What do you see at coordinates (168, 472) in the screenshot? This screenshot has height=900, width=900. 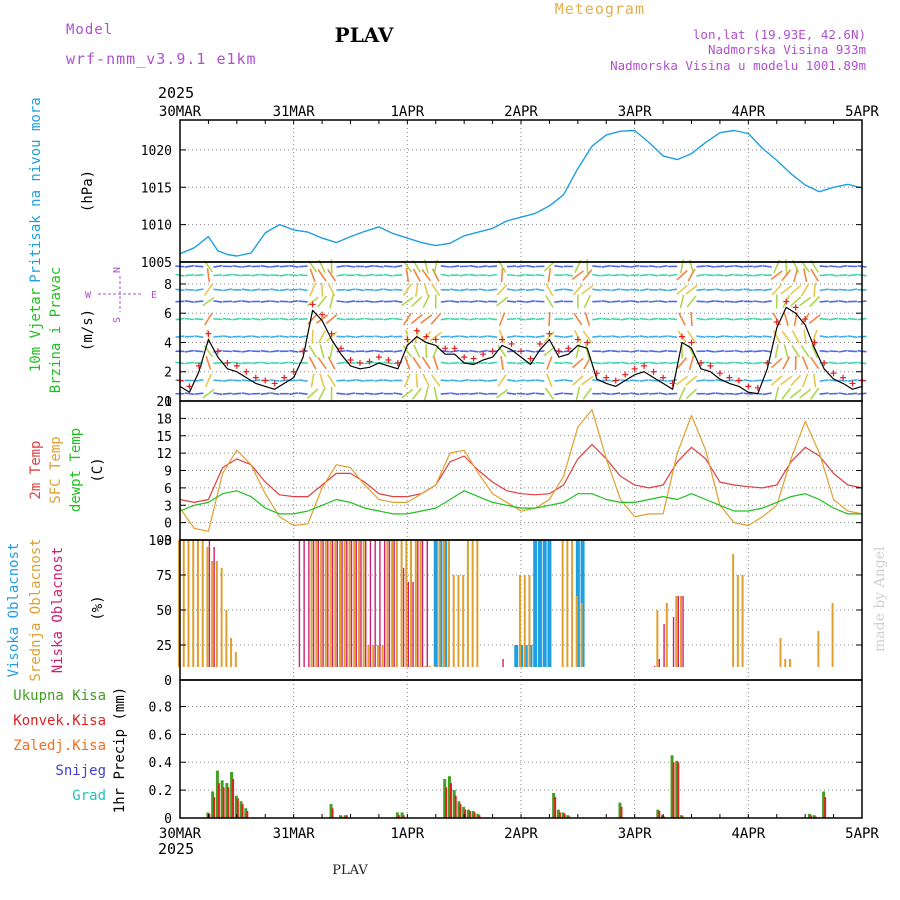 I see `temperature-y-tick-label: 9` at bounding box center [168, 472].